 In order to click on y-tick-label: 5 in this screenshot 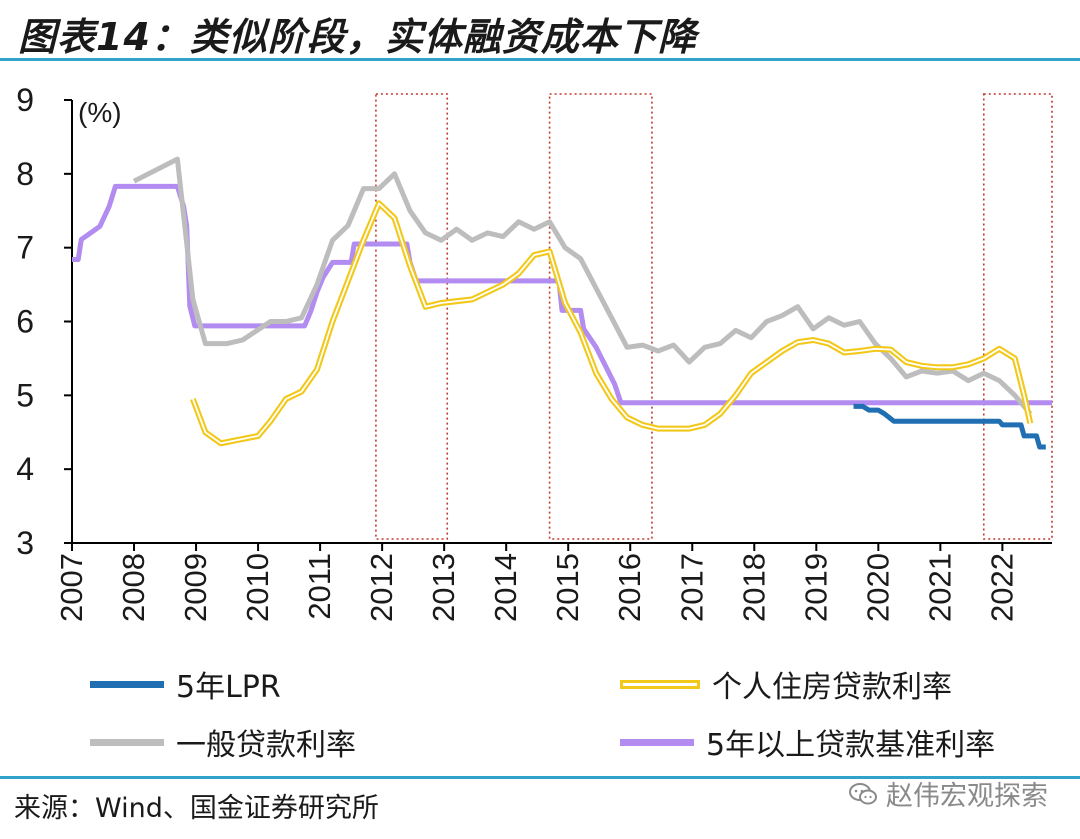, I will do `click(25, 395)`.